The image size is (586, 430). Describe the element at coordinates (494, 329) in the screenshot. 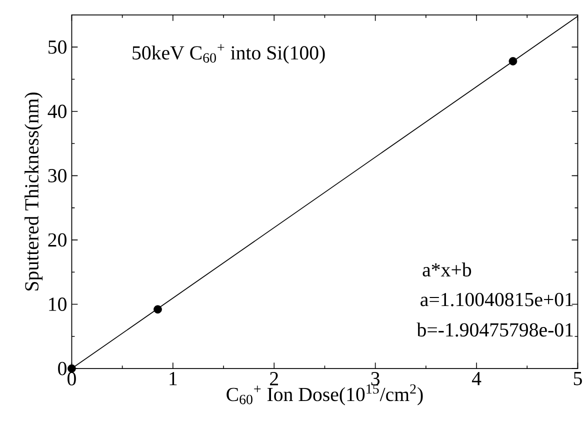

I see `annotation: b=-1.90475798e-01` at that location.